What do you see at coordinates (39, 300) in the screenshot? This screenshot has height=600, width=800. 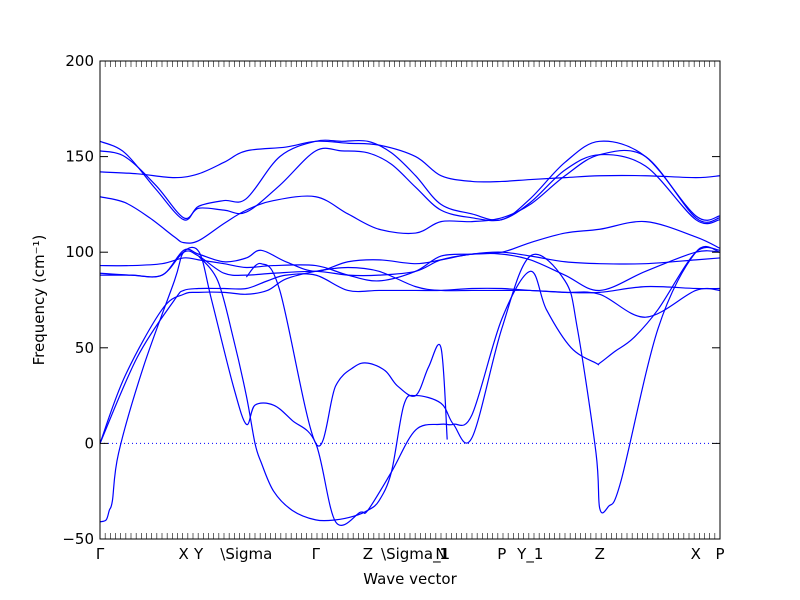 I see `y-axis-label: Frequency (cm⁻¹)` at bounding box center [39, 300].